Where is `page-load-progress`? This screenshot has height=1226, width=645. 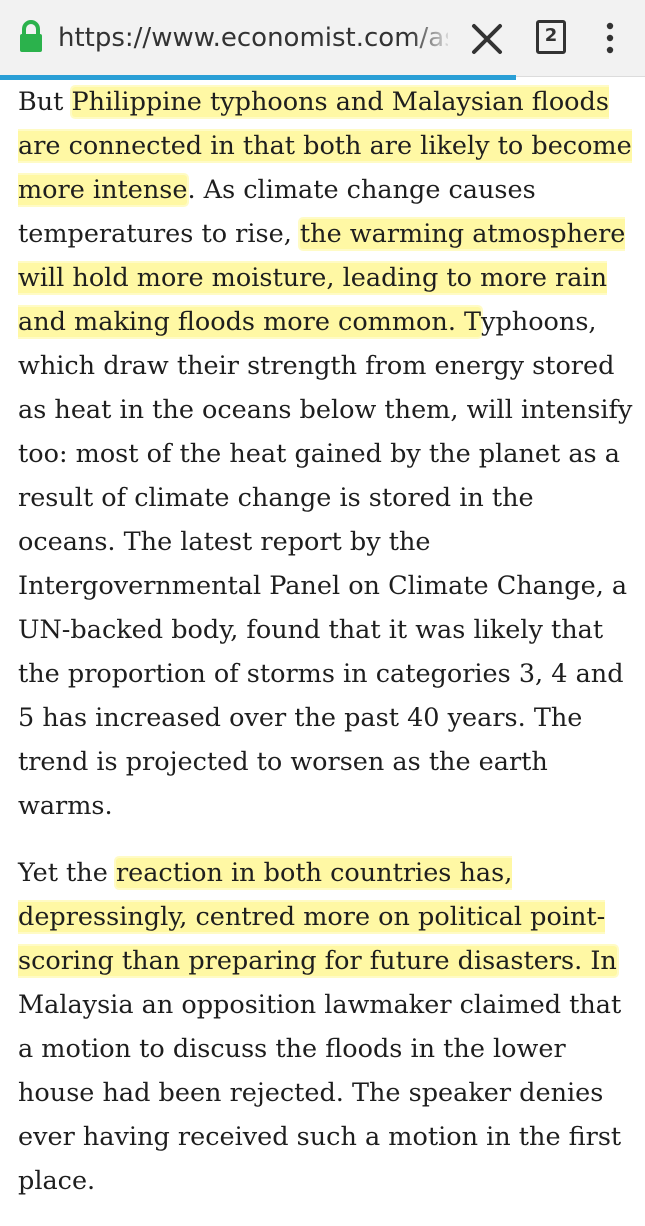 page-load-progress is located at coordinates (258, 77).